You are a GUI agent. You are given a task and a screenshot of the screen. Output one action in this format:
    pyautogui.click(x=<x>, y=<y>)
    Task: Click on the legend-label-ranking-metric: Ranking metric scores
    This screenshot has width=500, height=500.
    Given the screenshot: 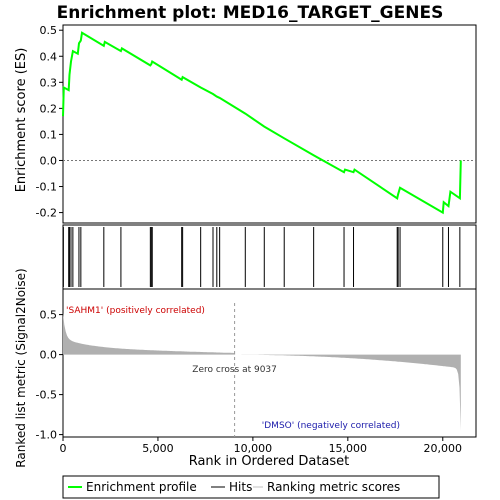 What is the action you would take?
    pyautogui.click(x=333, y=487)
    